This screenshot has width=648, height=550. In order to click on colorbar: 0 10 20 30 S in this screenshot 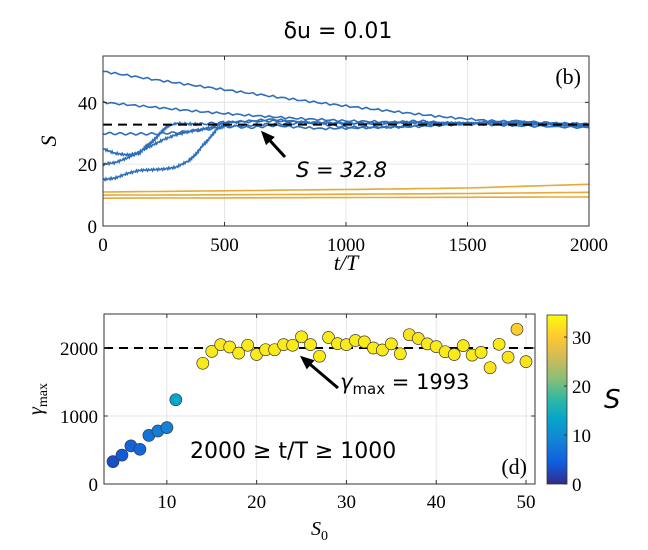, I will do `click(583, 405)`.